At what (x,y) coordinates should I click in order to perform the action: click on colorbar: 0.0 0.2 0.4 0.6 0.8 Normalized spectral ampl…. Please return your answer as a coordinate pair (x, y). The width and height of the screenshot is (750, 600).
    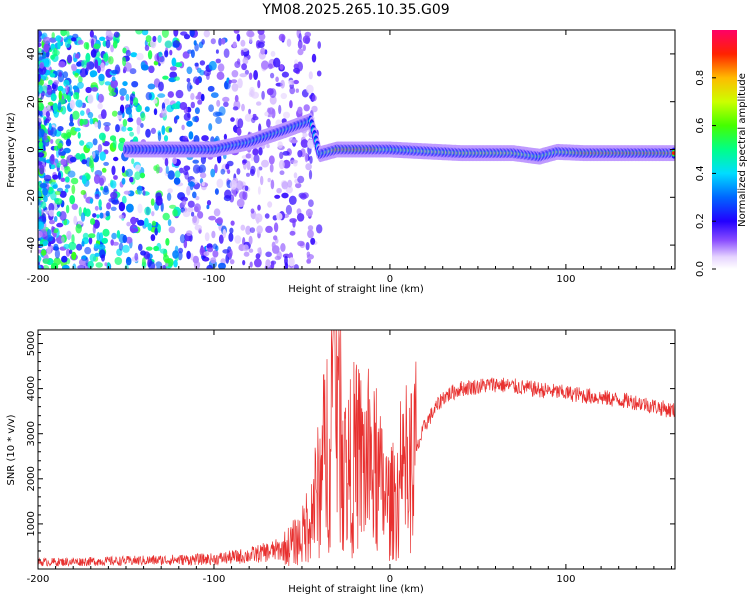
    Looking at the image, I should click on (721, 153).